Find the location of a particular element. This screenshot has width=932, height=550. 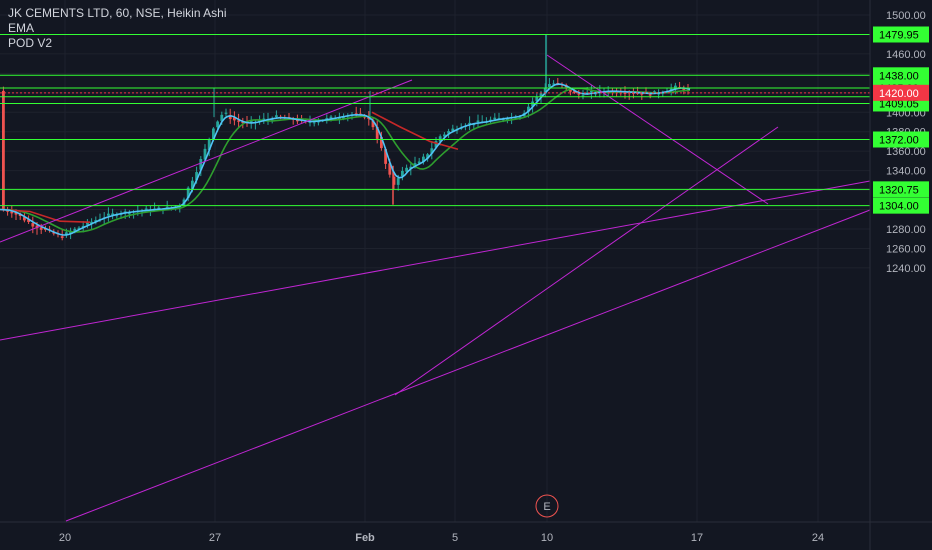

price-level-tag-label: 1320.75 is located at coordinates (899, 190).